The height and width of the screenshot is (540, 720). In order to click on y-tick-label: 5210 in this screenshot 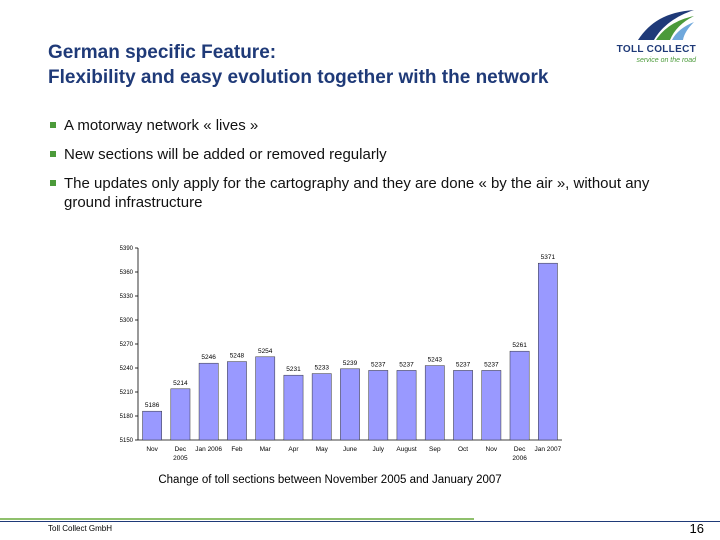, I will do `click(127, 393)`.